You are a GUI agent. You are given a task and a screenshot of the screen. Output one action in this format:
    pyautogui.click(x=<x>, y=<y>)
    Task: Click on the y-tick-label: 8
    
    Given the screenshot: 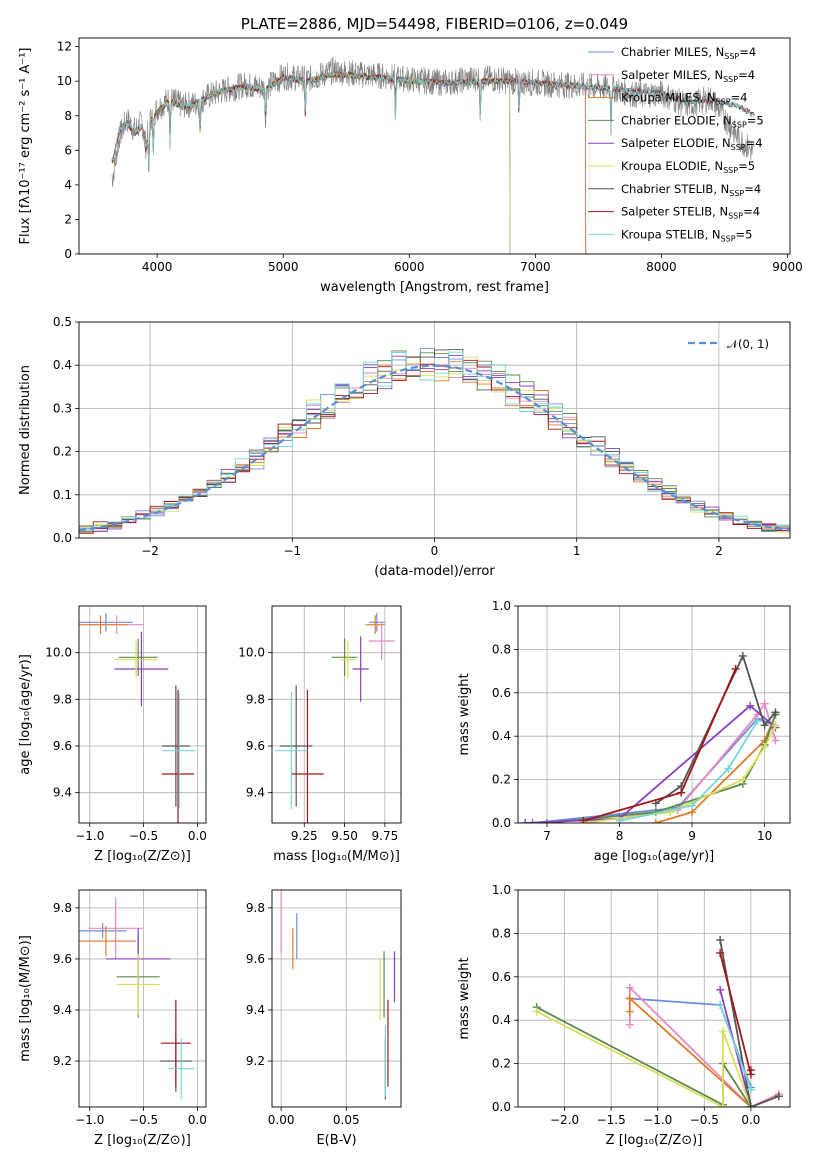 What is the action you would take?
    pyautogui.click(x=68, y=116)
    